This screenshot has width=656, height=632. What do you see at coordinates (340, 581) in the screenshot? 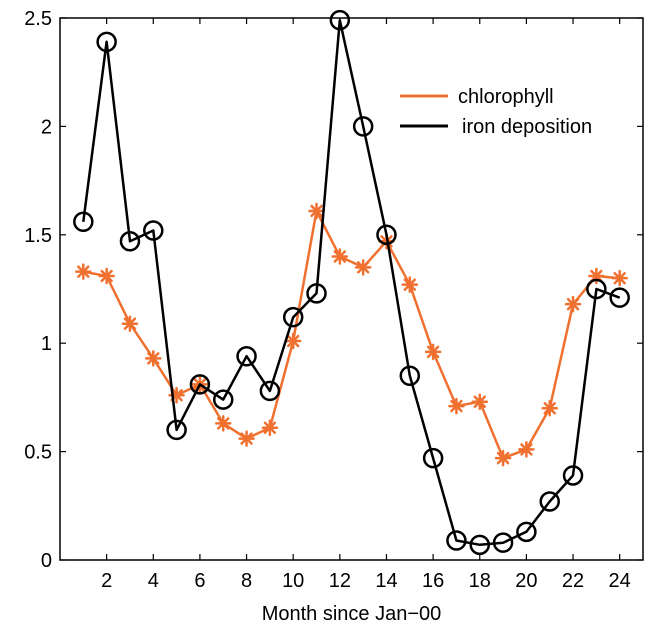
I see `x-tick-label: 12` at bounding box center [340, 581].